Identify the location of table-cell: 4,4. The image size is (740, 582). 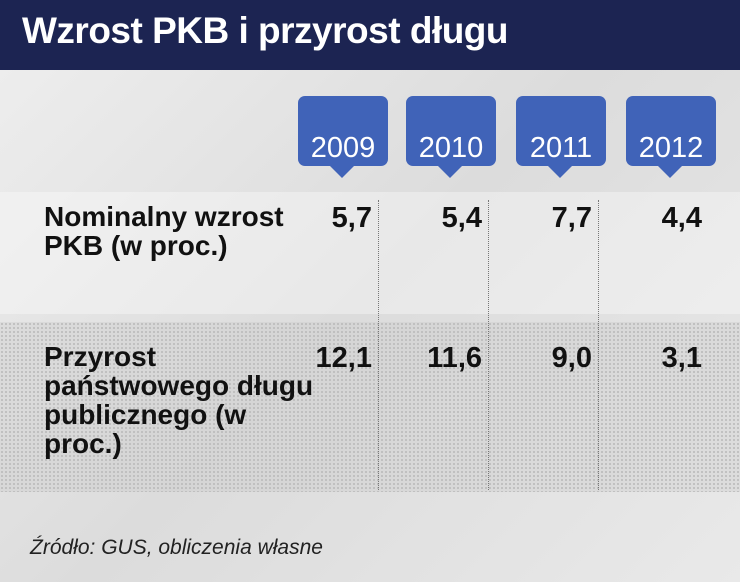
(681, 218).